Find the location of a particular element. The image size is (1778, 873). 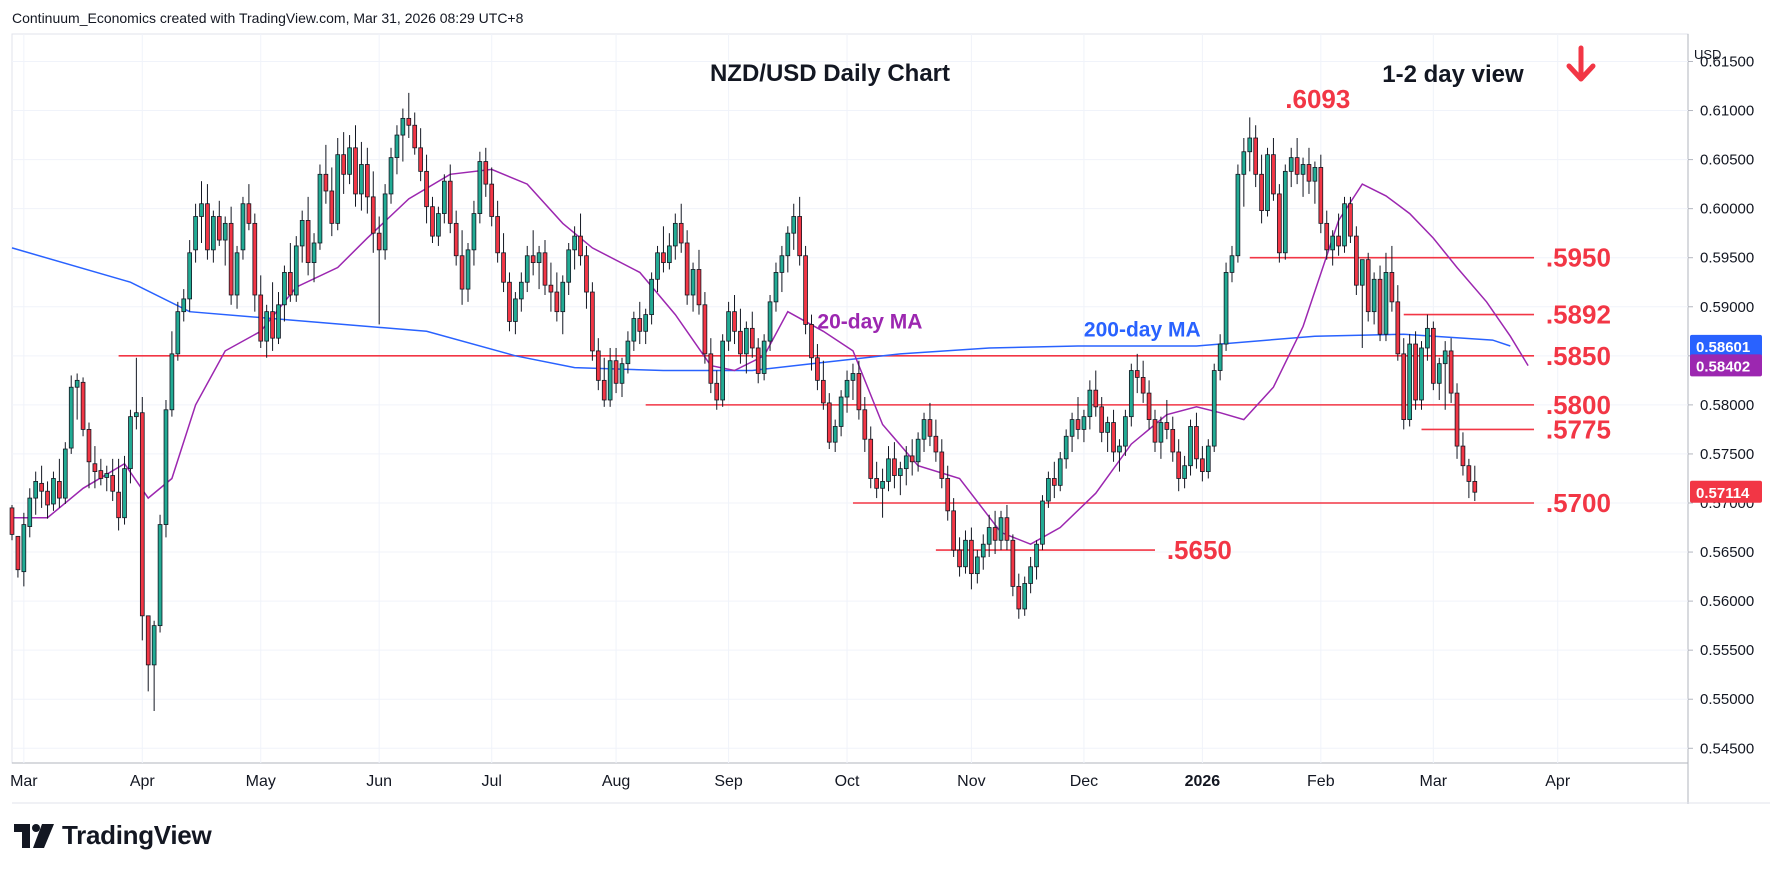

level-label: .5850 is located at coordinates (1578, 356).